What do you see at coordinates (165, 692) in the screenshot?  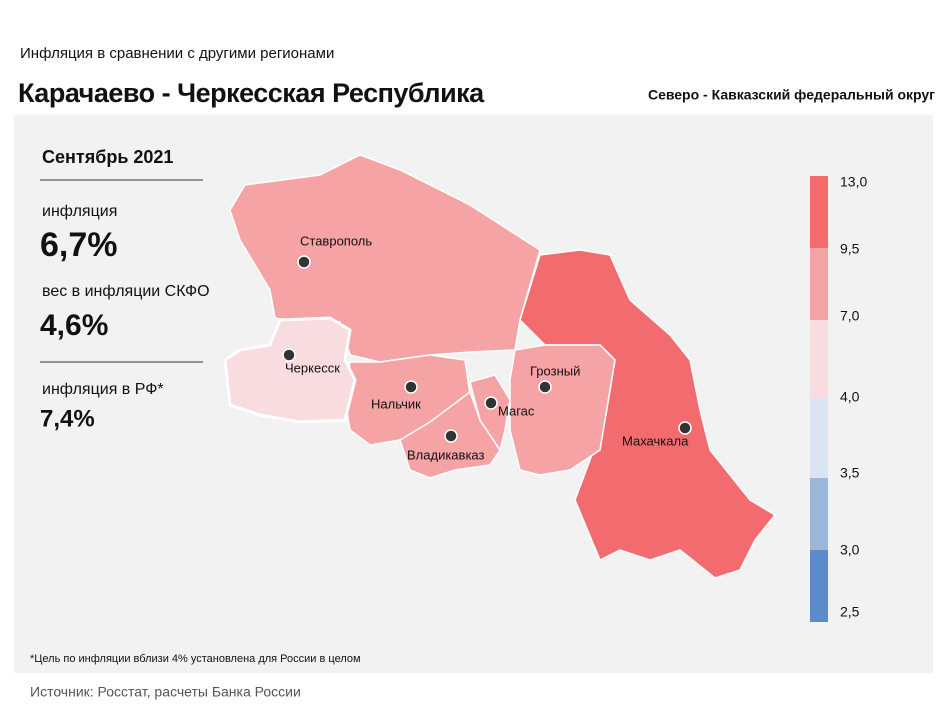 I see `source: Источник: Росстат, расчеты Банка России` at bounding box center [165, 692].